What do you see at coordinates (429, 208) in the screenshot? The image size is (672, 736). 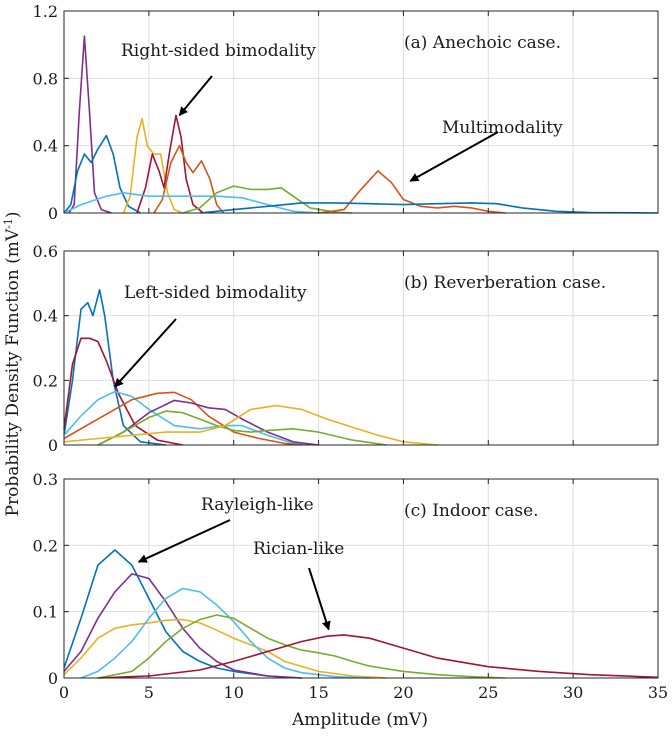 I see `series-blue-flat` at bounding box center [429, 208].